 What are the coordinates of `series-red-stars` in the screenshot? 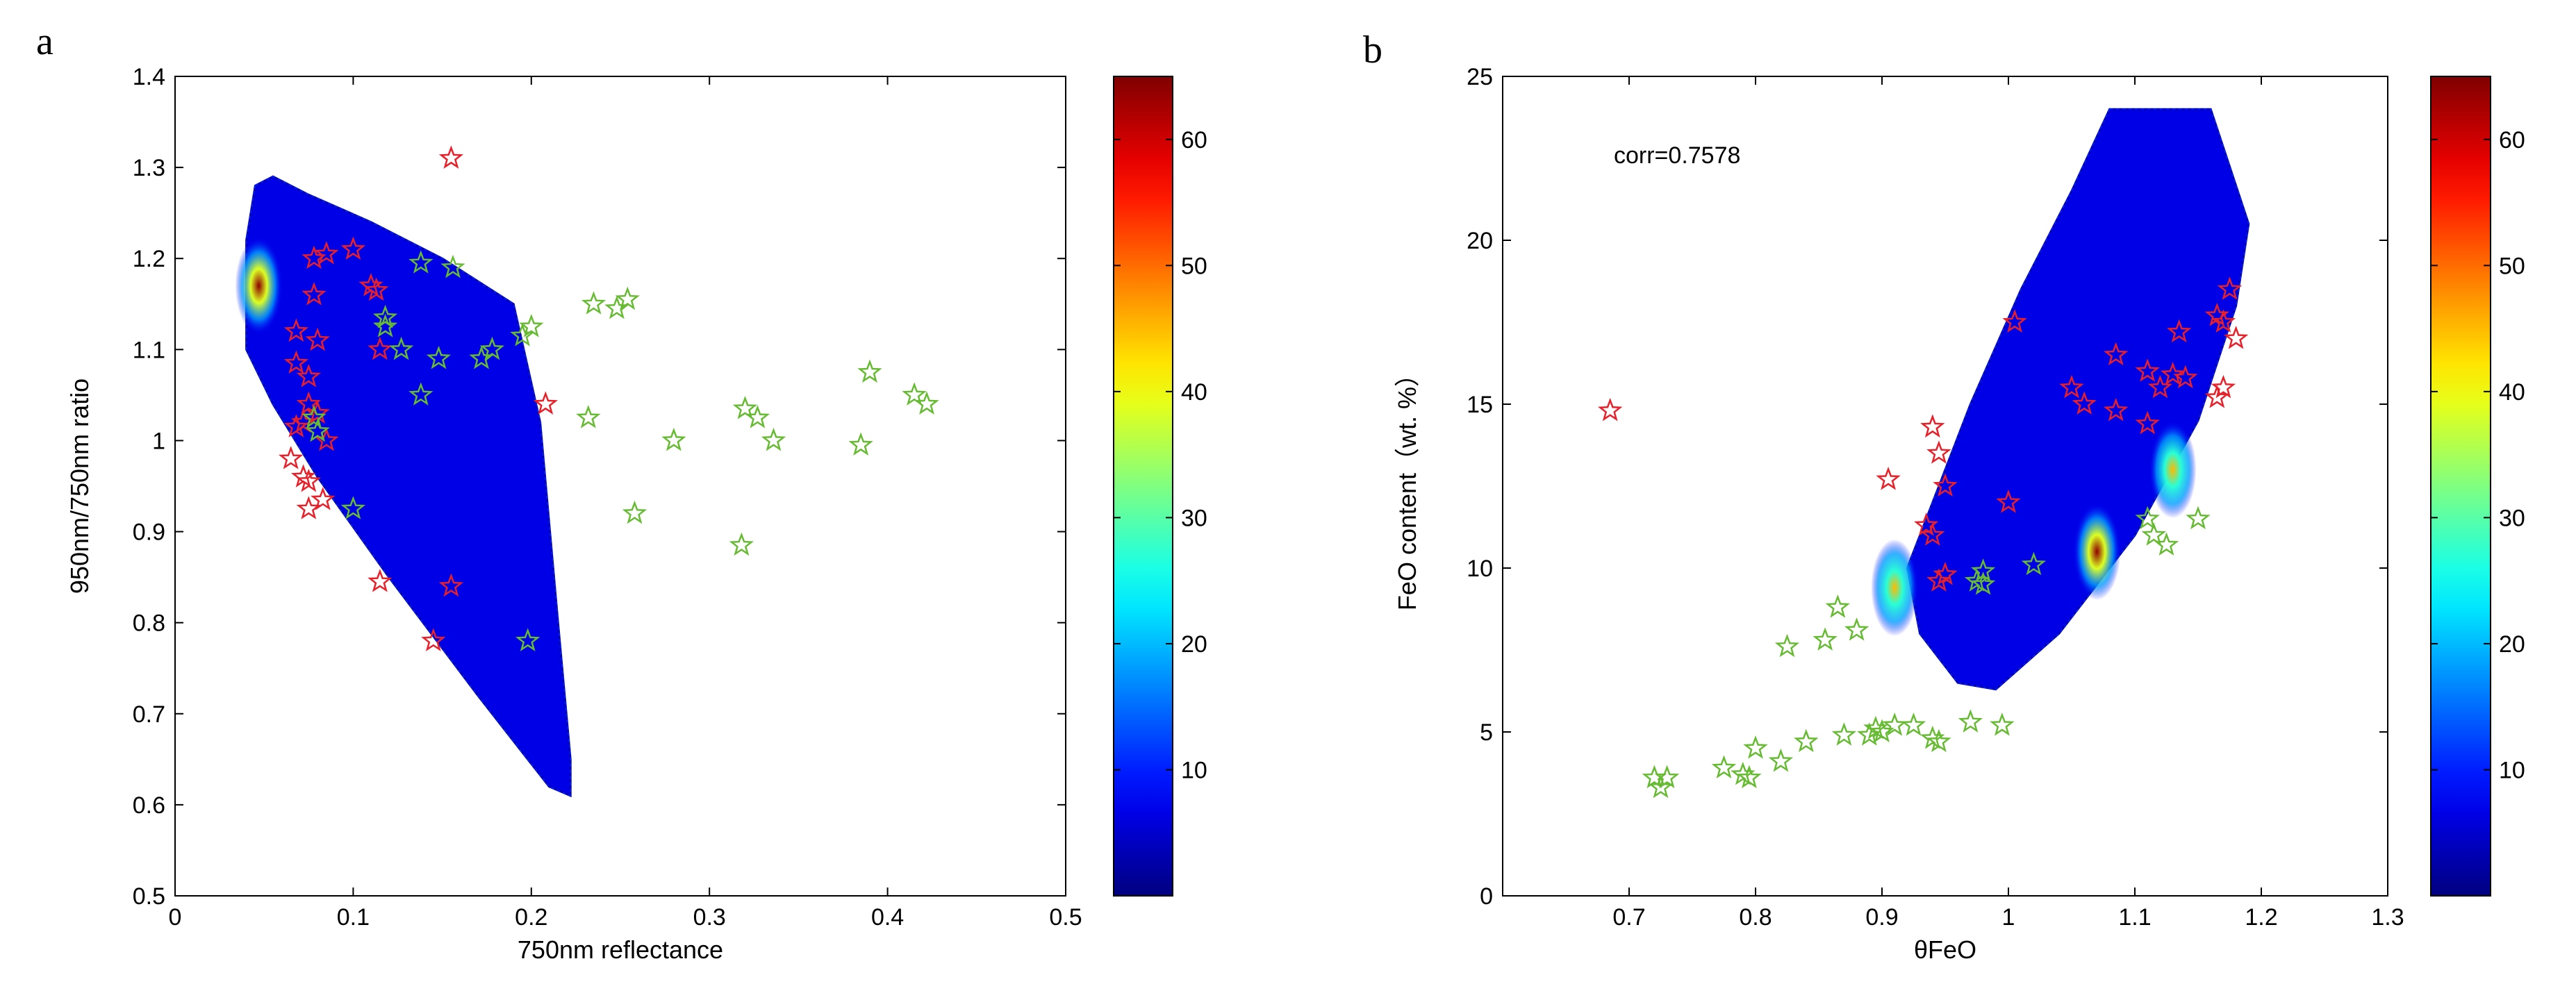 It's located at (1924, 434).